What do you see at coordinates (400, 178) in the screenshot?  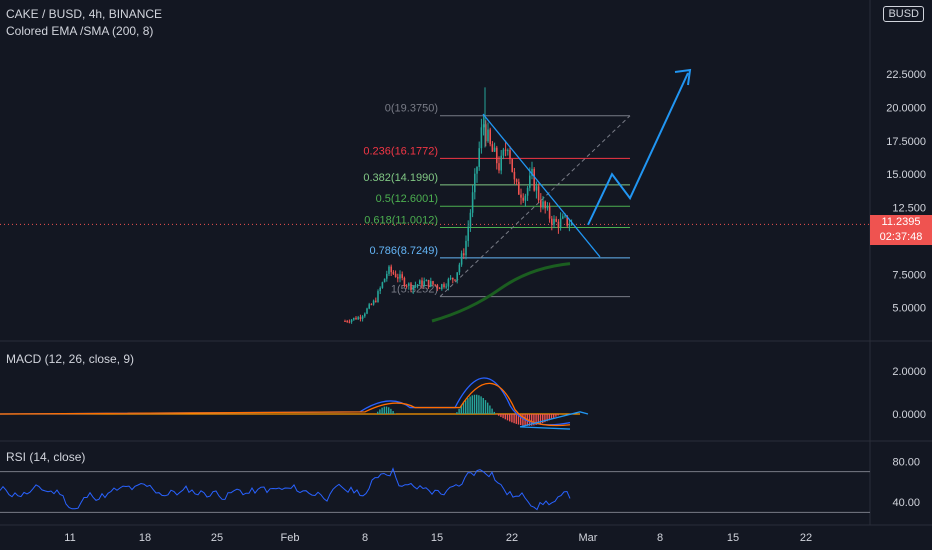 I see `fib-level-label: 0.382(14.1990)` at bounding box center [400, 178].